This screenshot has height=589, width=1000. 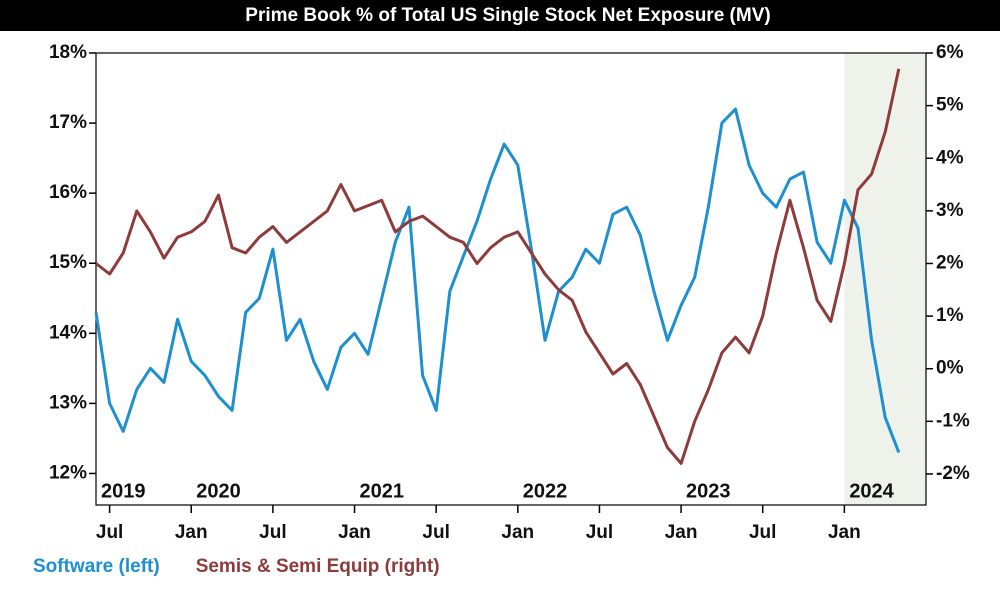 I want to click on y-tick-label: 12%, so click(x=68, y=472).